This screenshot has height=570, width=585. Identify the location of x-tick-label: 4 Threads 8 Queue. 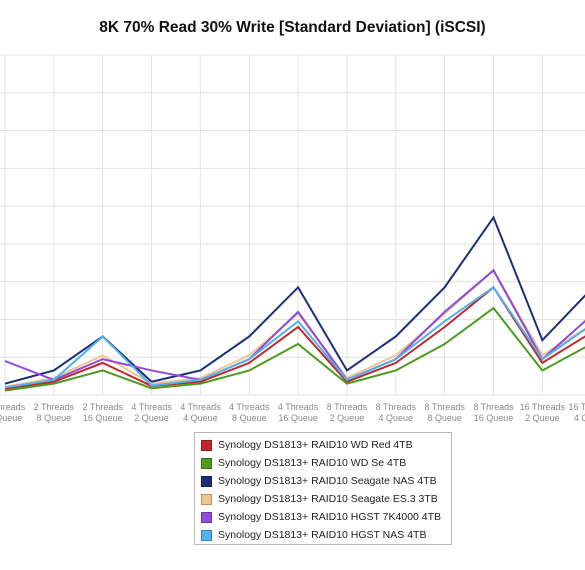
(249, 412).